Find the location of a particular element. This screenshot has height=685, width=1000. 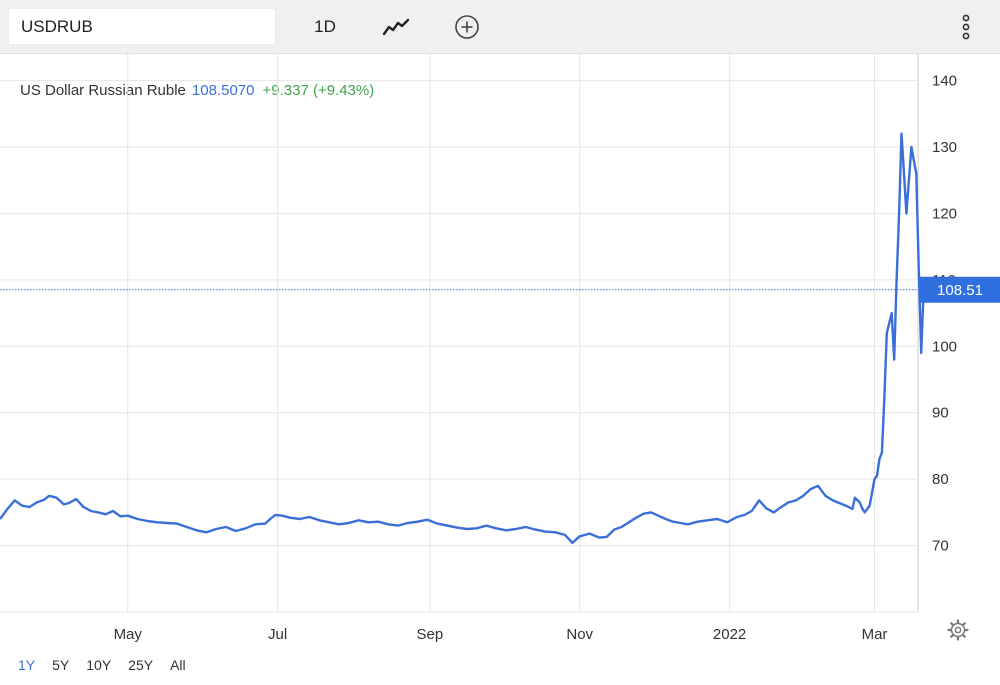

gear-icon is located at coordinates (958, 630).